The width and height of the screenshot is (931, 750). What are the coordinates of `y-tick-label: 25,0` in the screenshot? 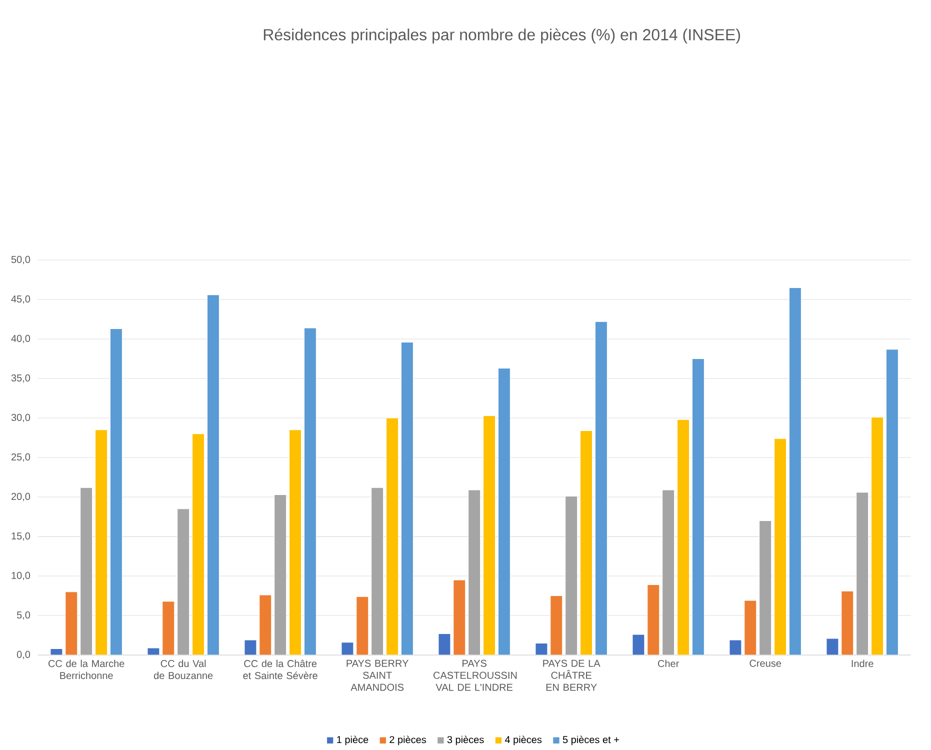 It's located at (20, 457).